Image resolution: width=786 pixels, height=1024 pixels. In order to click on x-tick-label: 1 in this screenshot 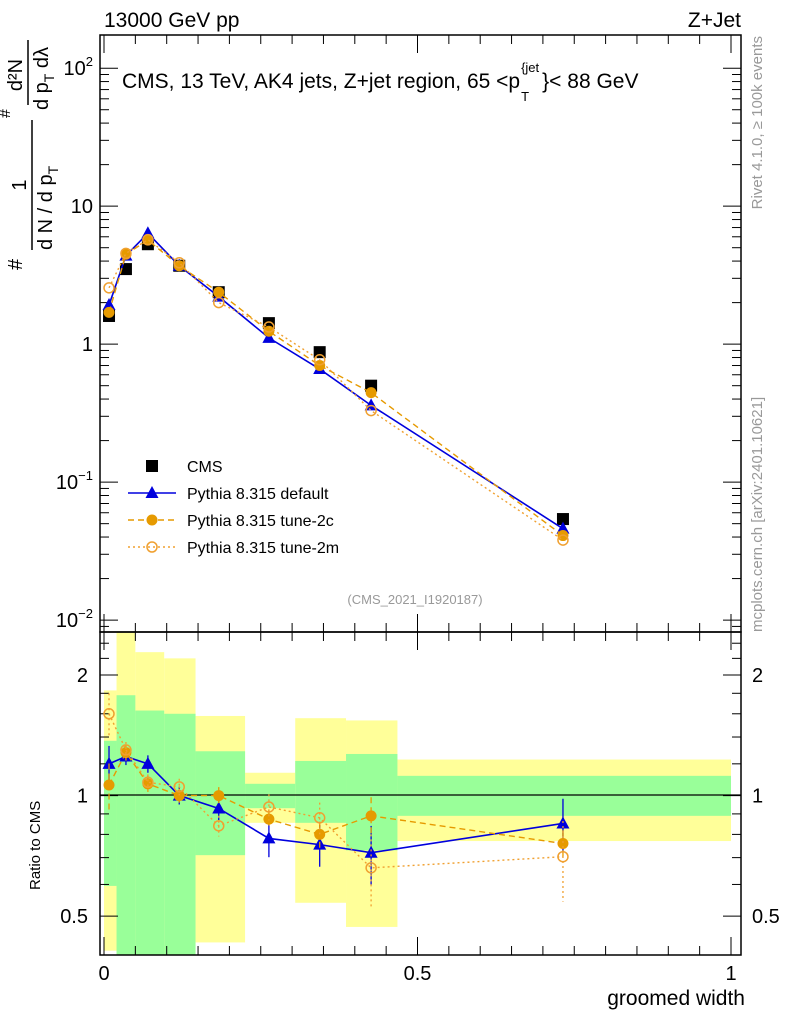, I will do `click(730, 974)`.